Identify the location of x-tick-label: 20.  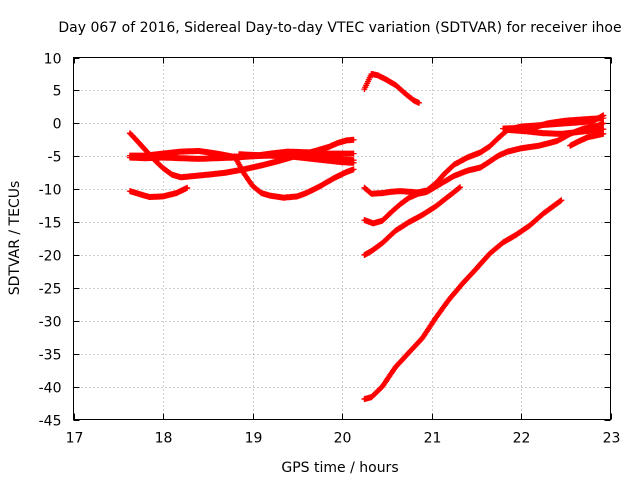
(343, 439).